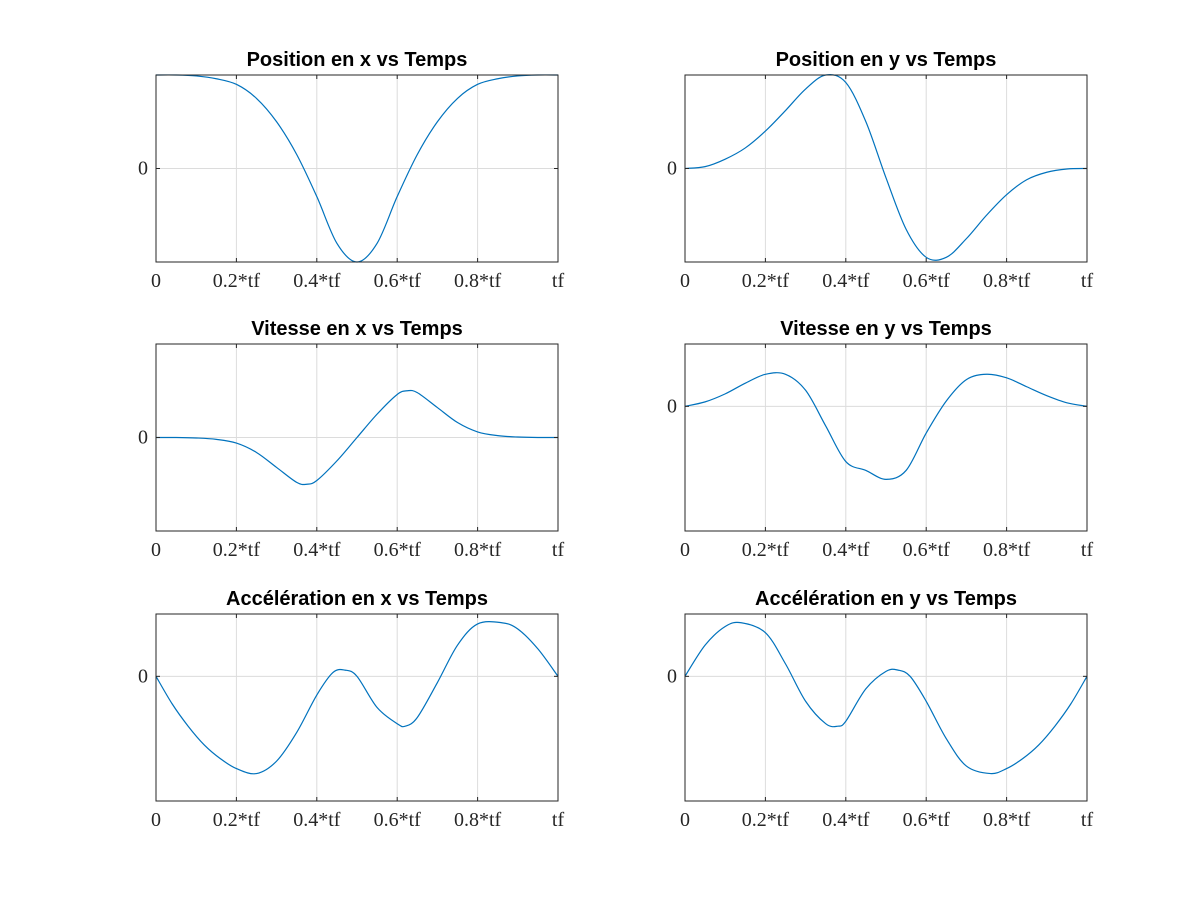  What do you see at coordinates (886, 60) in the screenshot?
I see `chart-title: Position en y vs Temps` at bounding box center [886, 60].